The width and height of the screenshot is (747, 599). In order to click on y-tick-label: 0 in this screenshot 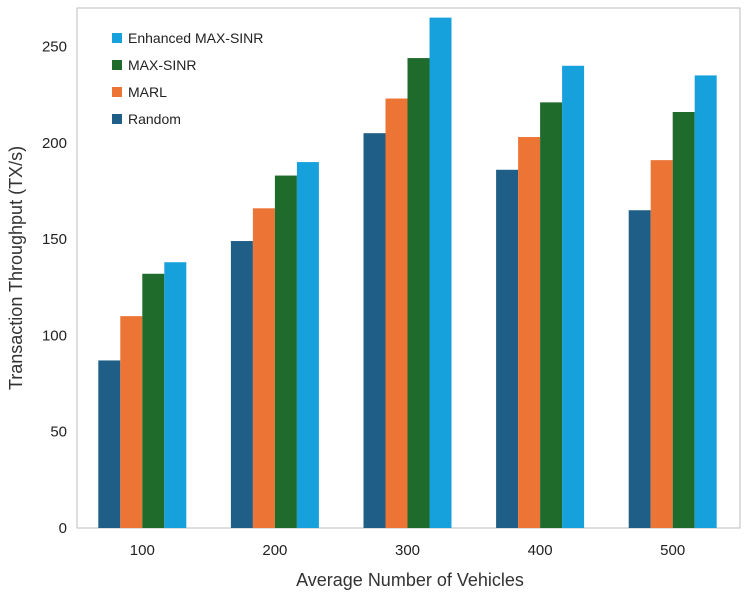, I will do `click(63, 528)`.